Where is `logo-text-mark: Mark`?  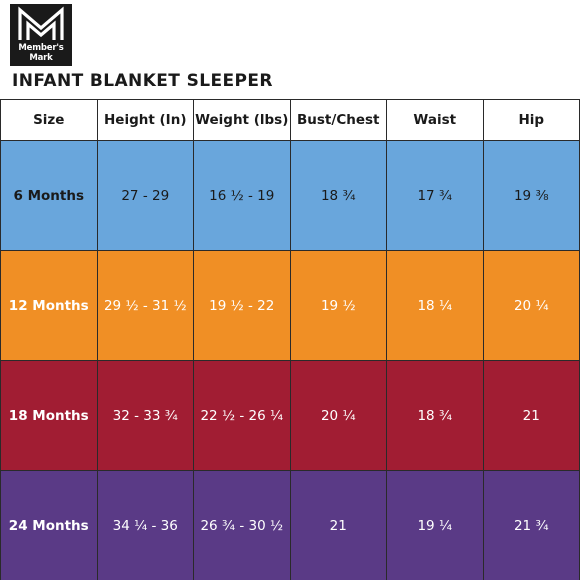
logo-text-mark: Mark is located at coordinates (41, 58).